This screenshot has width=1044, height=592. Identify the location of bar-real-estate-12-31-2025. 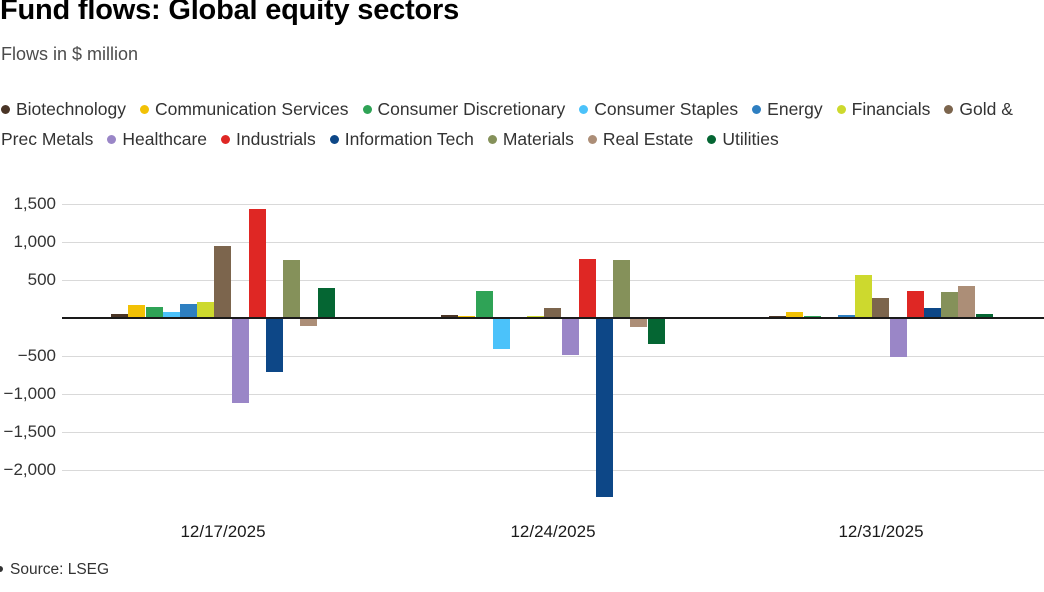
(967, 301).